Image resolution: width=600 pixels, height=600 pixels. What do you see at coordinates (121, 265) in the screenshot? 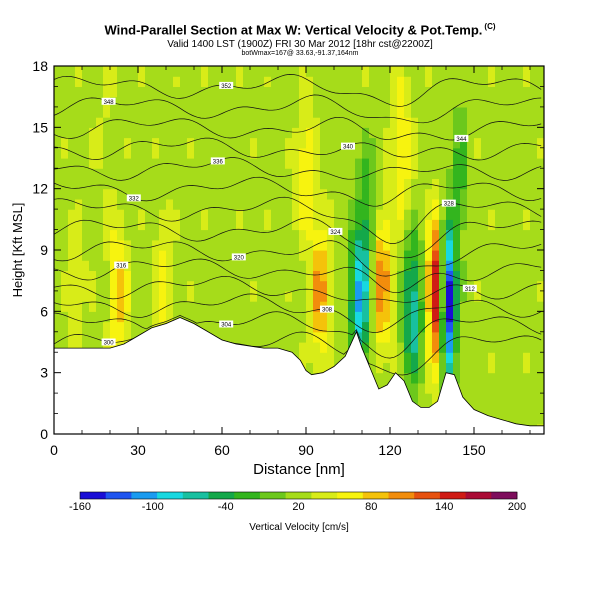
I see `isentrope-label-bg` at bounding box center [121, 265].